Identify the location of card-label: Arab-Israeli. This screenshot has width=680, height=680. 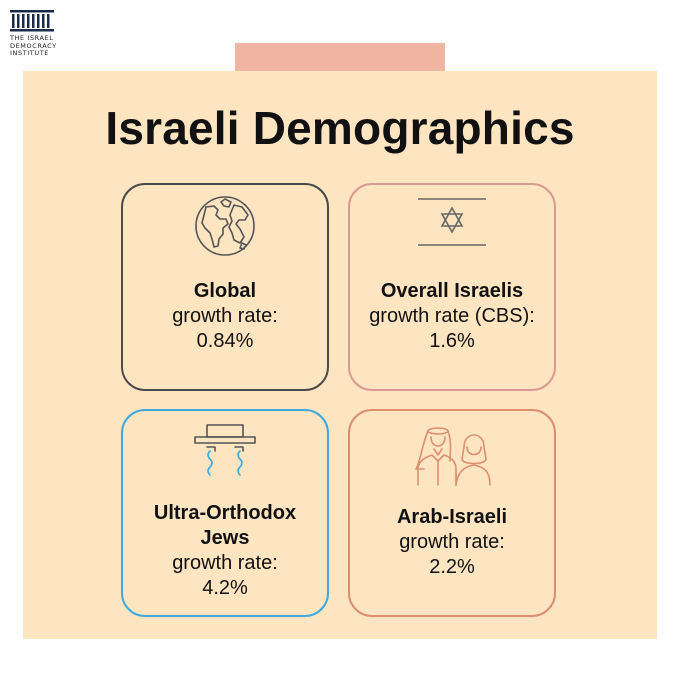
(452, 517).